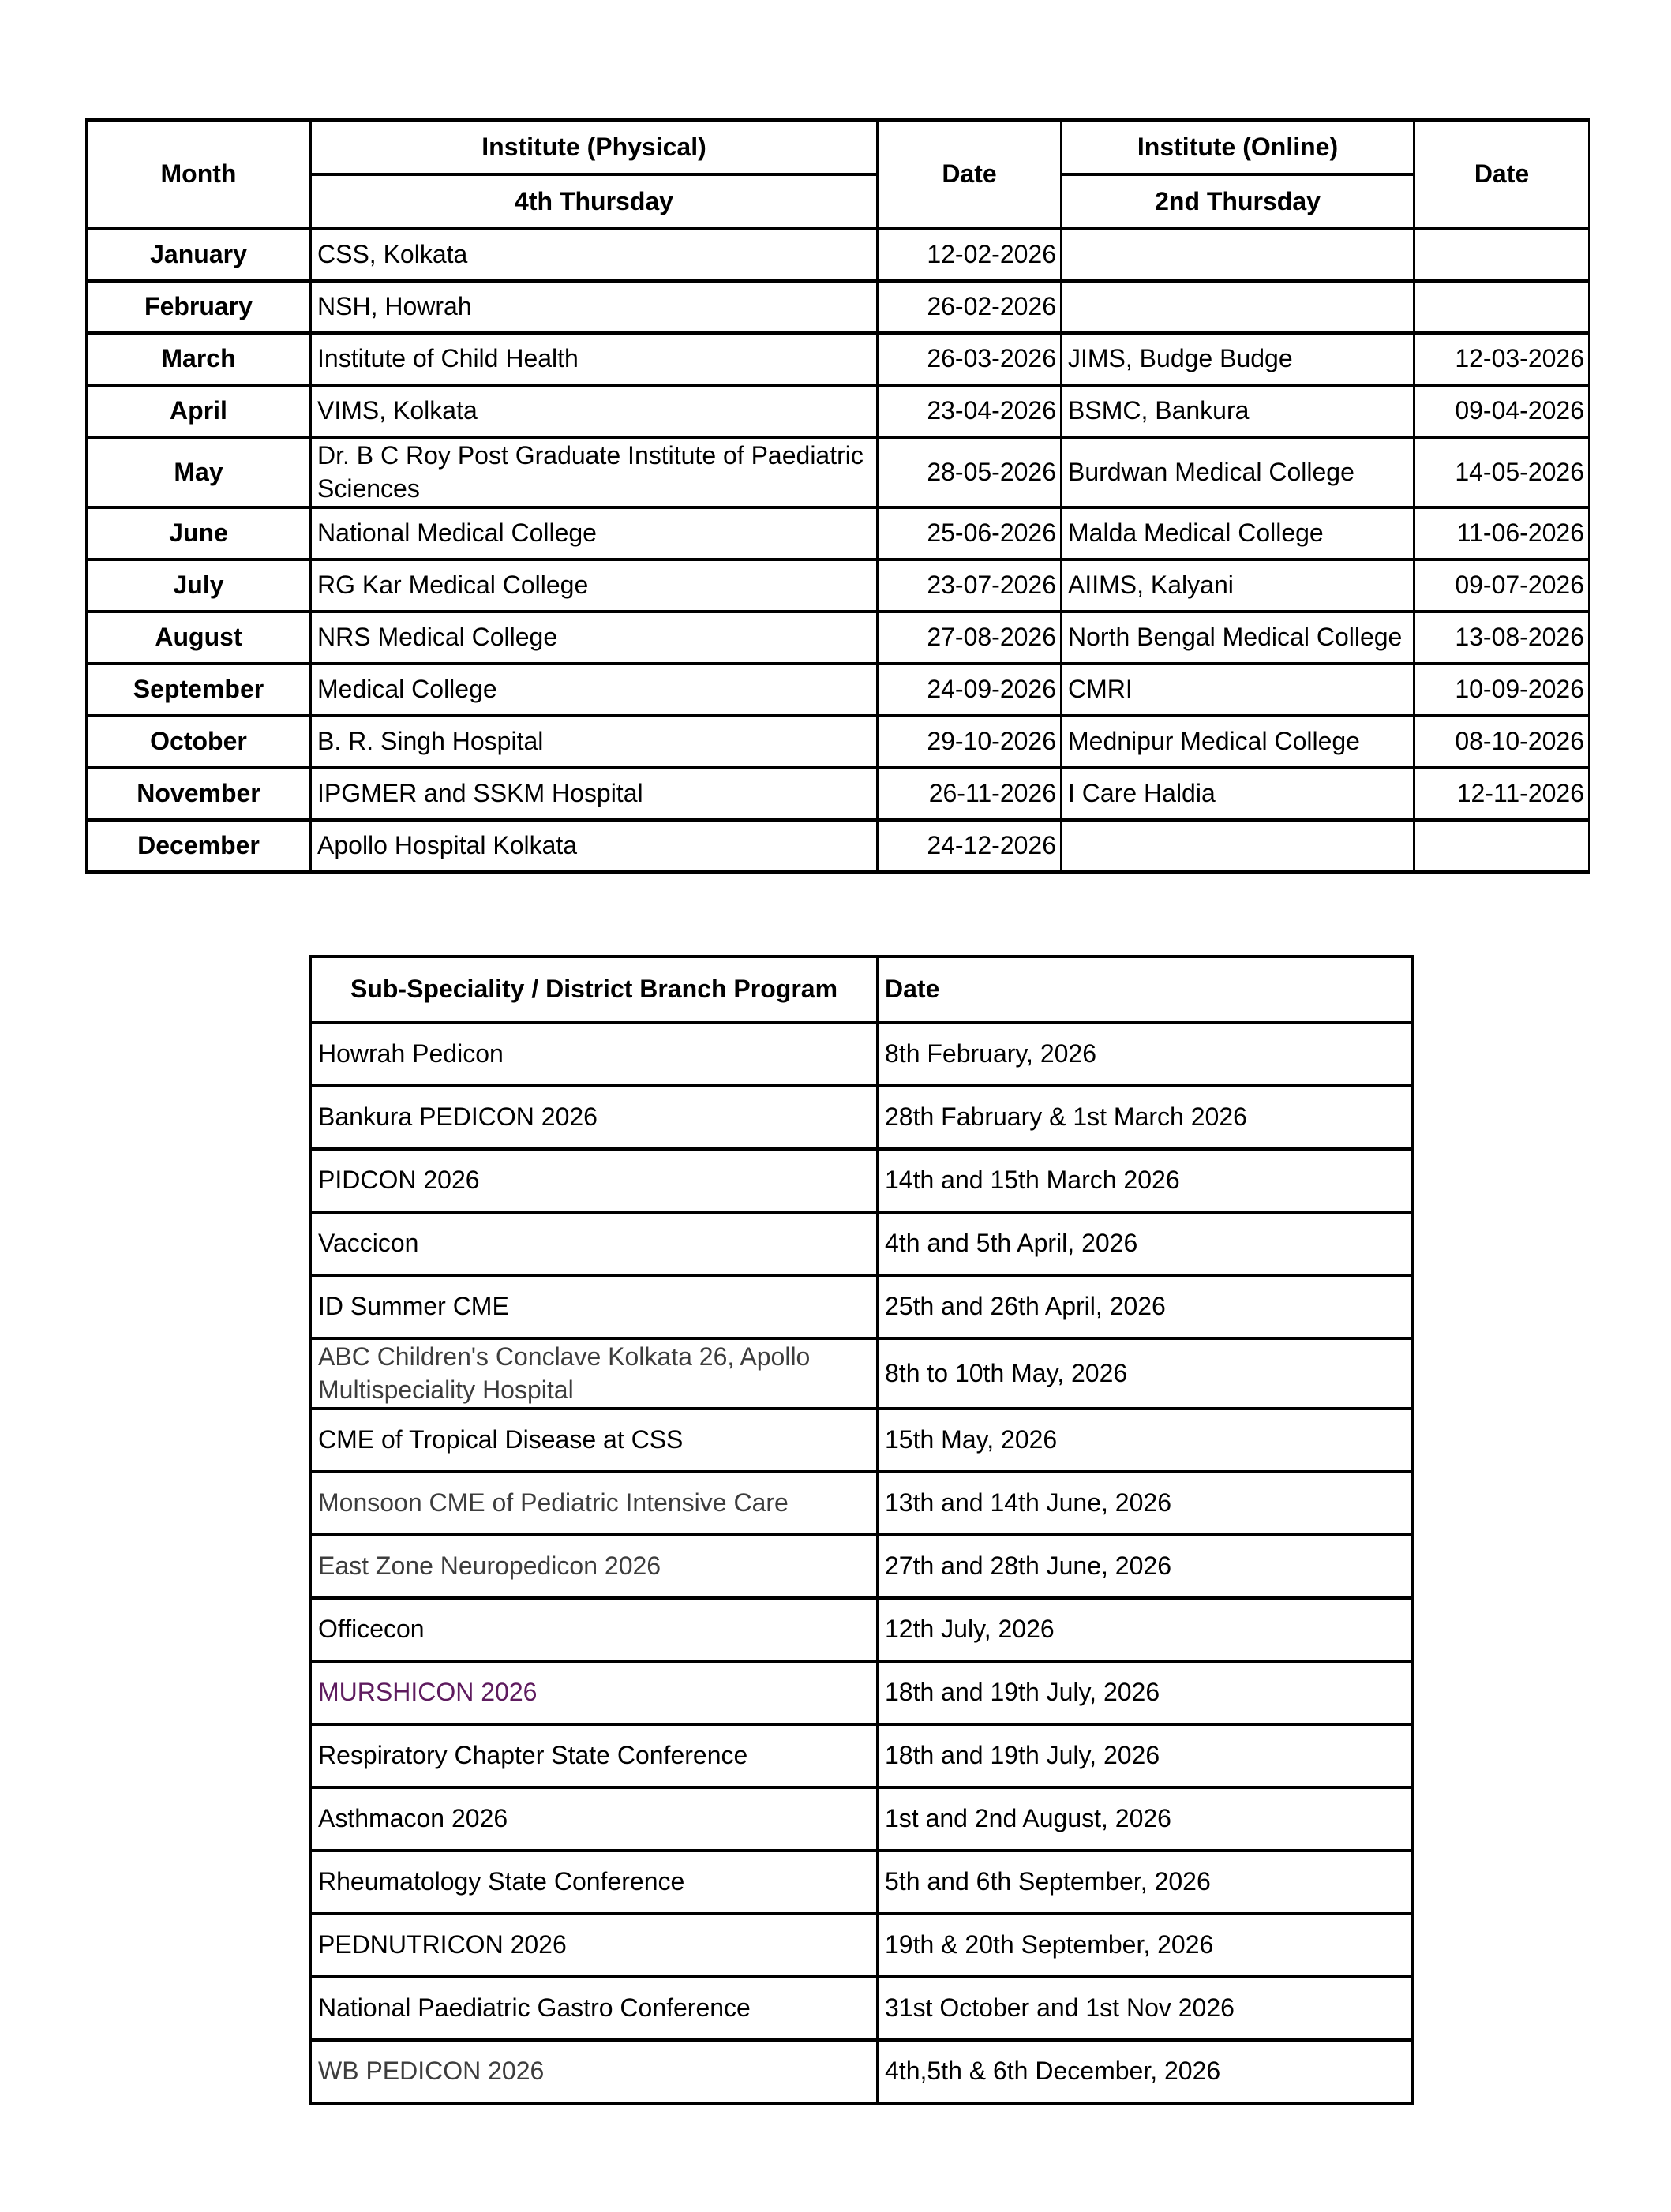 The image size is (1671, 2212). I want to click on monthly-table-row: January CSS, Kolkata 12-02-2026, so click(837, 255).